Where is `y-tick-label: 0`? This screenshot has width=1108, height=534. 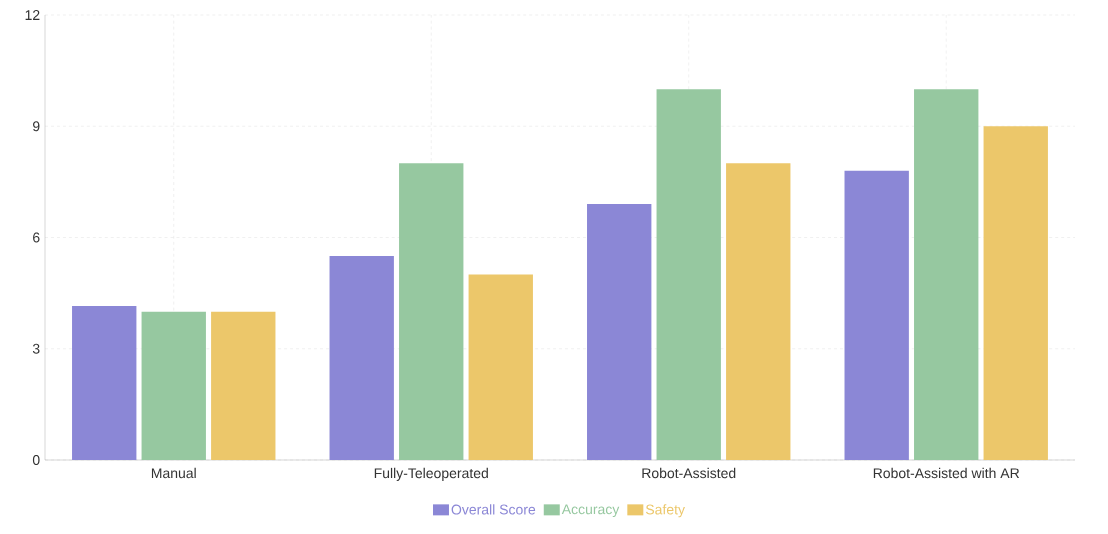 y-tick-label: 0 is located at coordinates (36, 460).